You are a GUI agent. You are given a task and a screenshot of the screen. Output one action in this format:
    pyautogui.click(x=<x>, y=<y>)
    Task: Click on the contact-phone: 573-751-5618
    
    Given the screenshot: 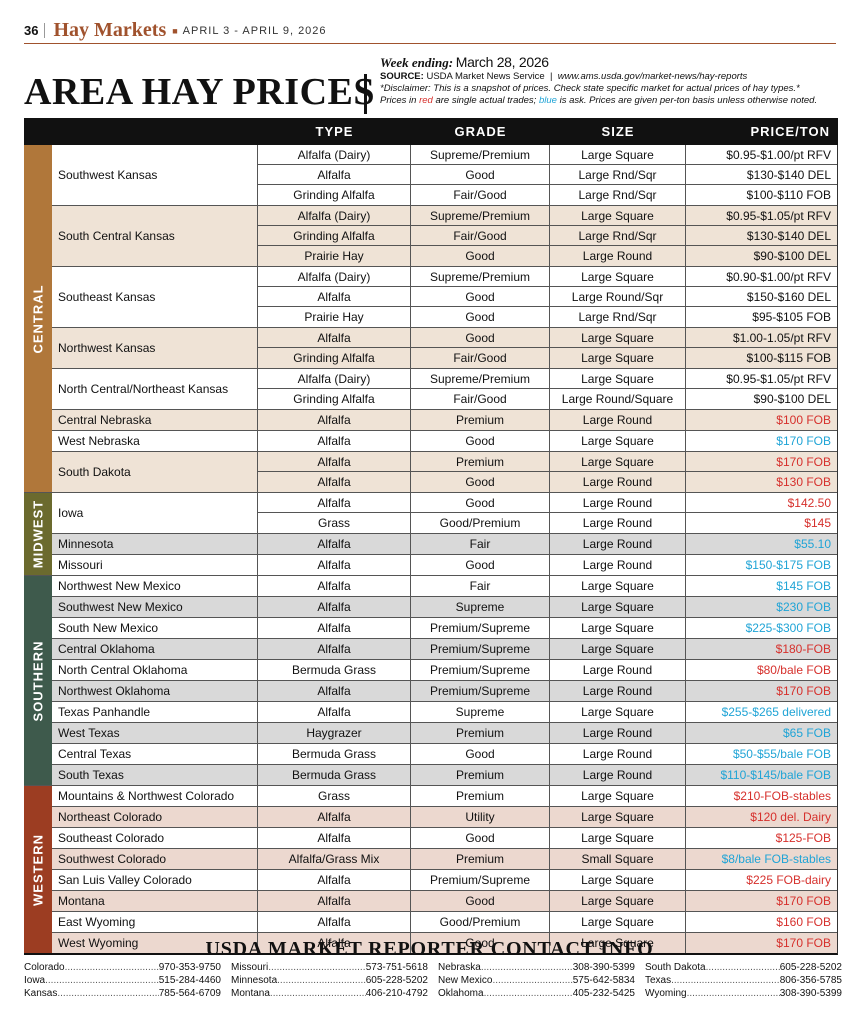 What is the action you would take?
    pyautogui.click(x=396, y=967)
    